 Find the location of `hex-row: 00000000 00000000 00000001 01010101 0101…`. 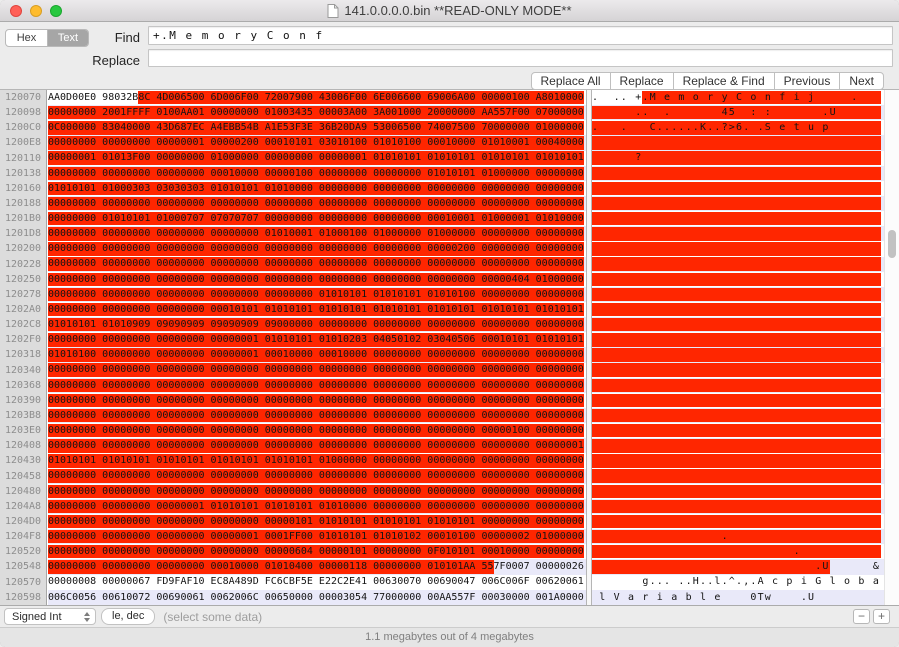

hex-row: 00000000 00000000 00000001 01010101 0101… is located at coordinates (317, 506).